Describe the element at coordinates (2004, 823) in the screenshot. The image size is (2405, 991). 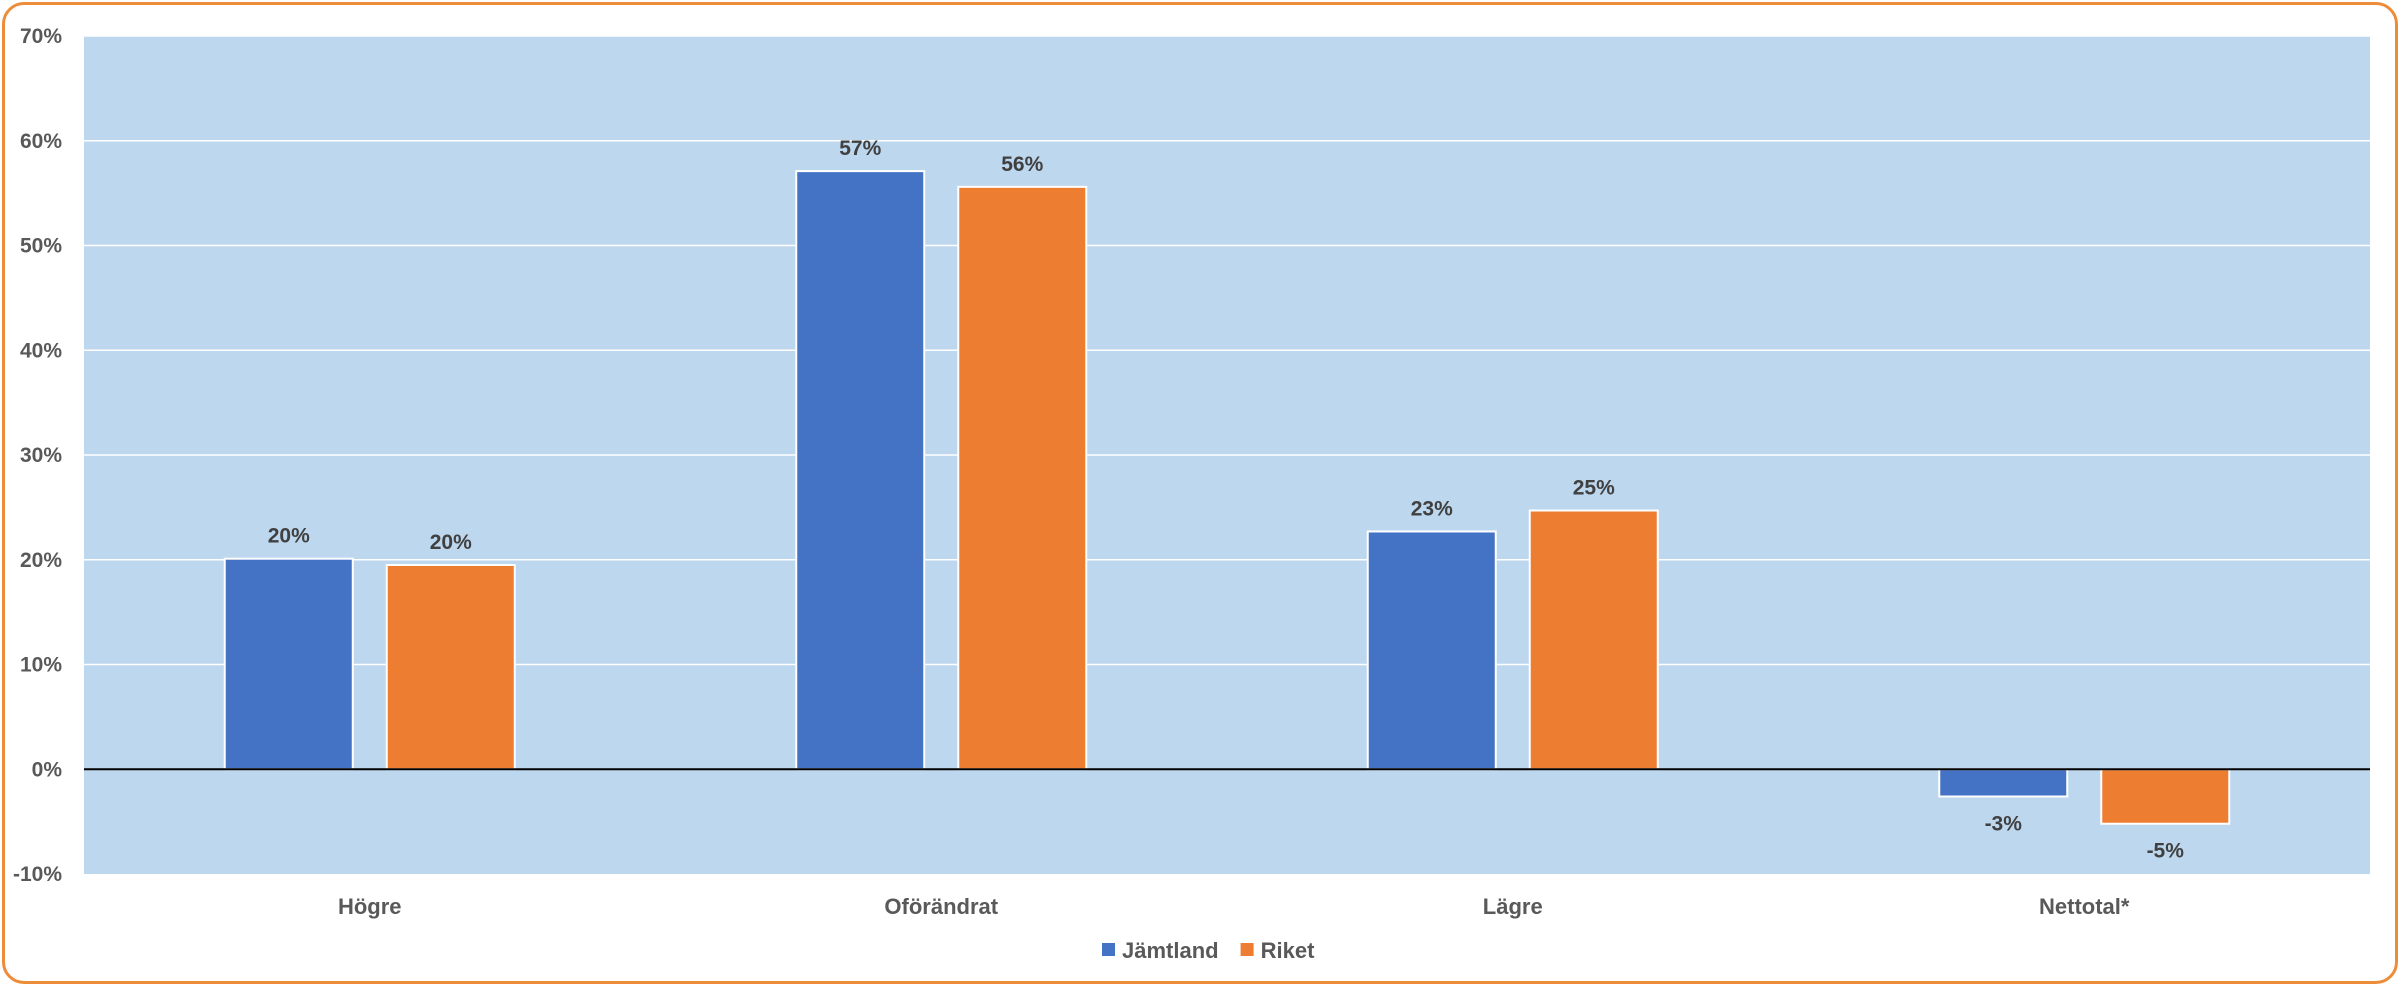
I see `data-label: -3%` at that location.